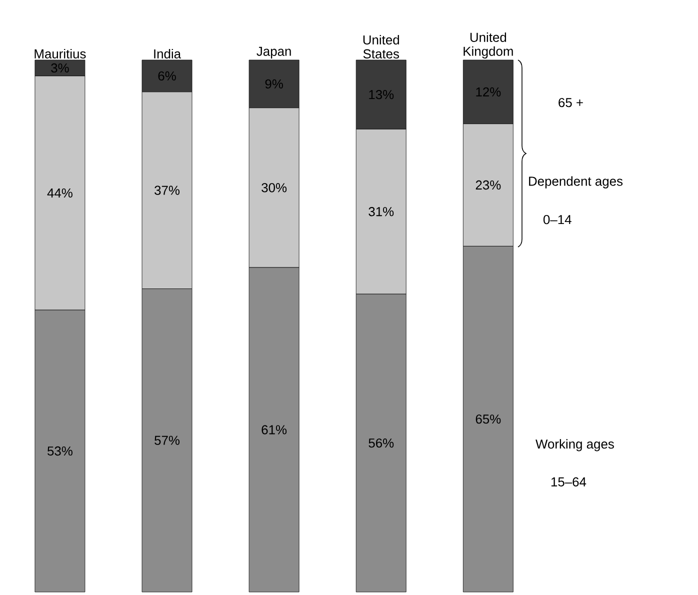 The image size is (698, 595). Describe the element at coordinates (381, 211) in the screenshot. I see `data-label: 31%` at that location.